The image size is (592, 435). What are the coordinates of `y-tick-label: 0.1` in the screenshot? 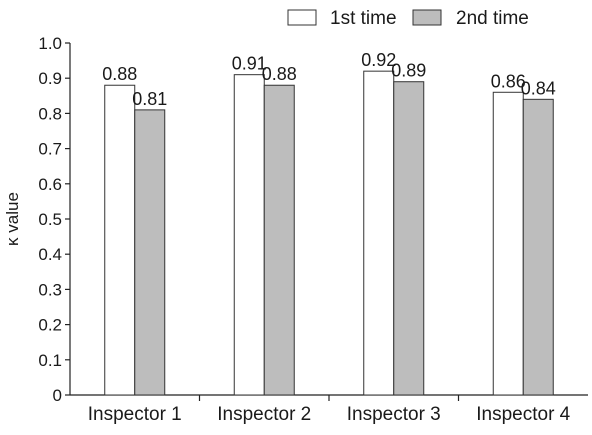 It's located at (50, 360).